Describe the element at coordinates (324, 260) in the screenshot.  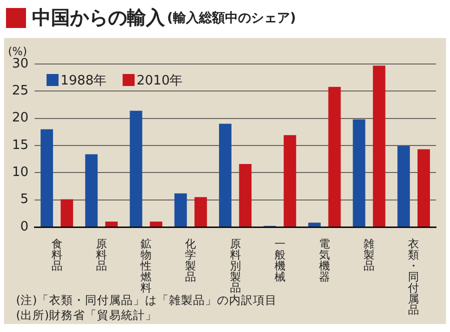
I see `x-tick-label: 電気機器` at that location.